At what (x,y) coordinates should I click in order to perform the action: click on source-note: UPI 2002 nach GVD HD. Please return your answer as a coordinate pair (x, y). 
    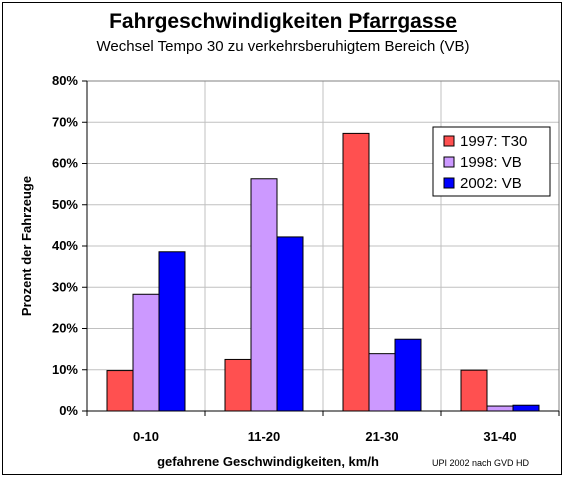
    Looking at the image, I should click on (481, 463).